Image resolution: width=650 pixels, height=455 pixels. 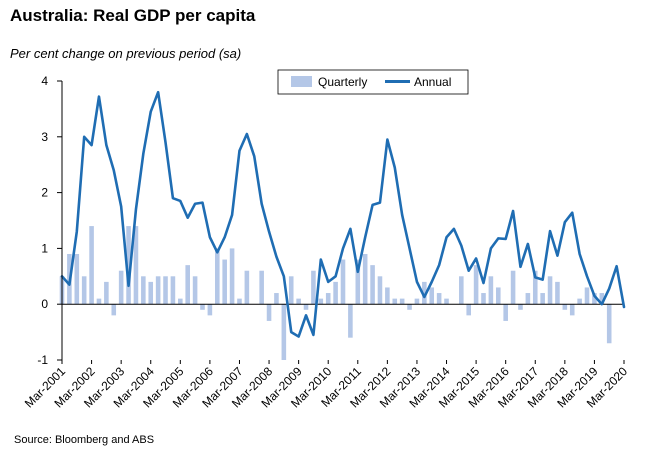 What do you see at coordinates (84, 440) in the screenshot?
I see `source-note: Source: Bloomberg and ABS` at bounding box center [84, 440].